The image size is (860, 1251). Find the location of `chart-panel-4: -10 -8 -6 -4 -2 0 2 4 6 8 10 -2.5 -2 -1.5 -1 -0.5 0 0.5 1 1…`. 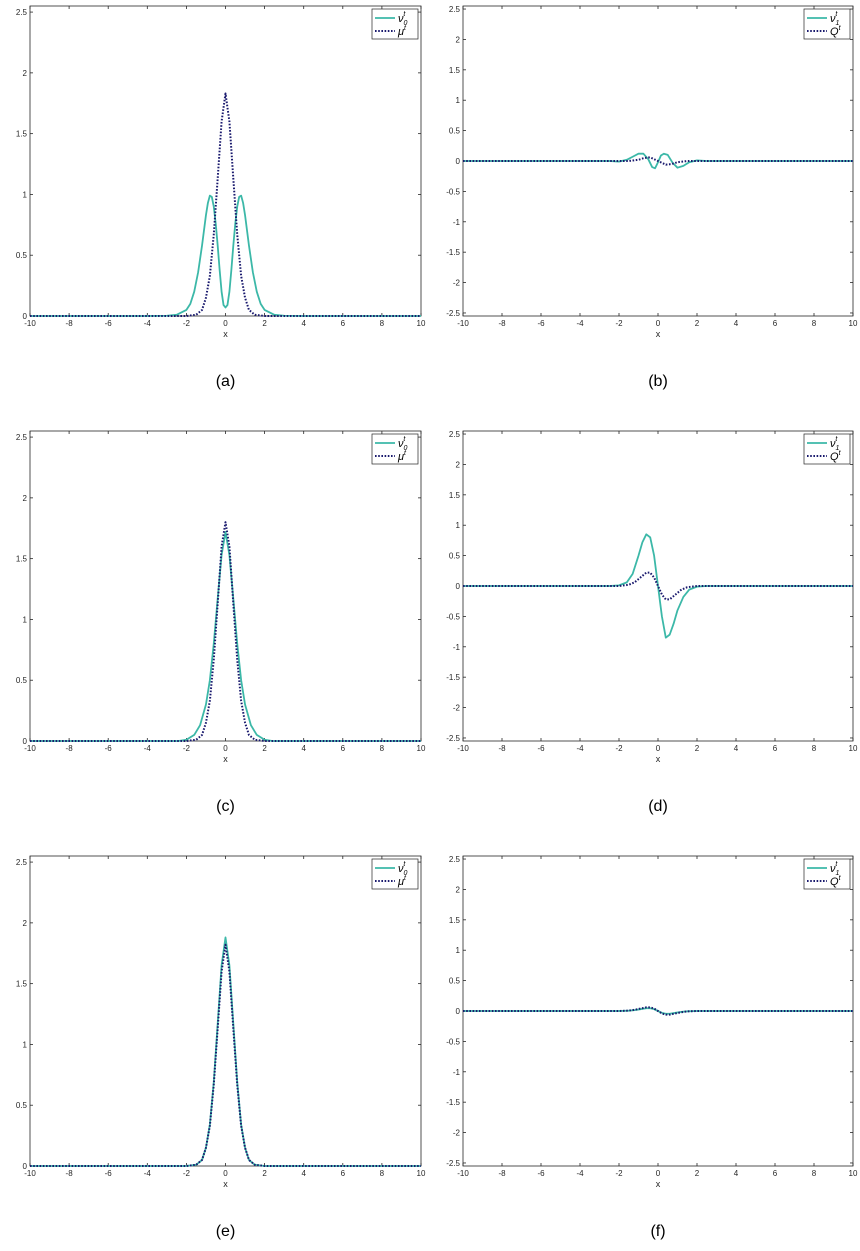

chart-panel-4: -10 -8 -6 -4 -2 0 2 4 6 8 10 -2.5 -2 -1.5 -1 -0.5 0 0.5 1 1… is located at coordinates (652, 622).